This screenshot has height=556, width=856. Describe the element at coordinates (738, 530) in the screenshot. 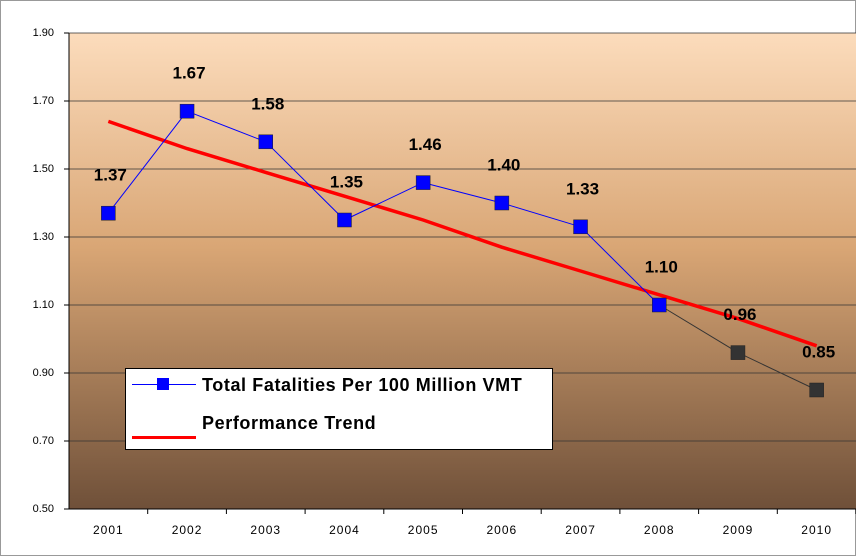

I see `x-tick-label: 2009` at that location.